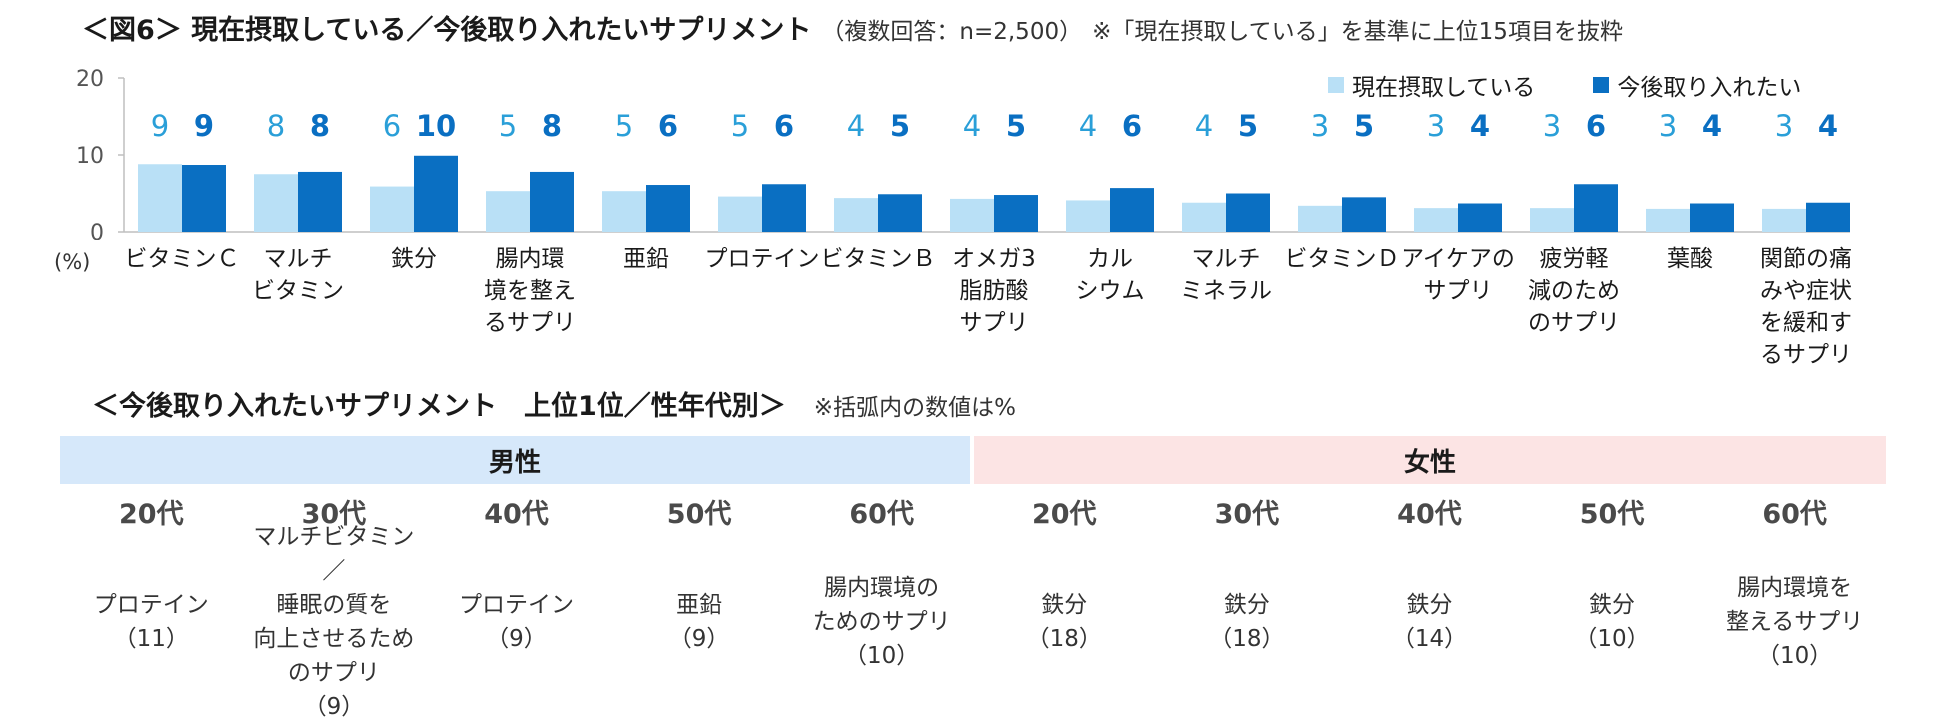 Image resolution: width=1950 pixels, height=724 pixels. Describe the element at coordinates (90, 79) in the screenshot. I see `y-tick-label: 20` at that location.